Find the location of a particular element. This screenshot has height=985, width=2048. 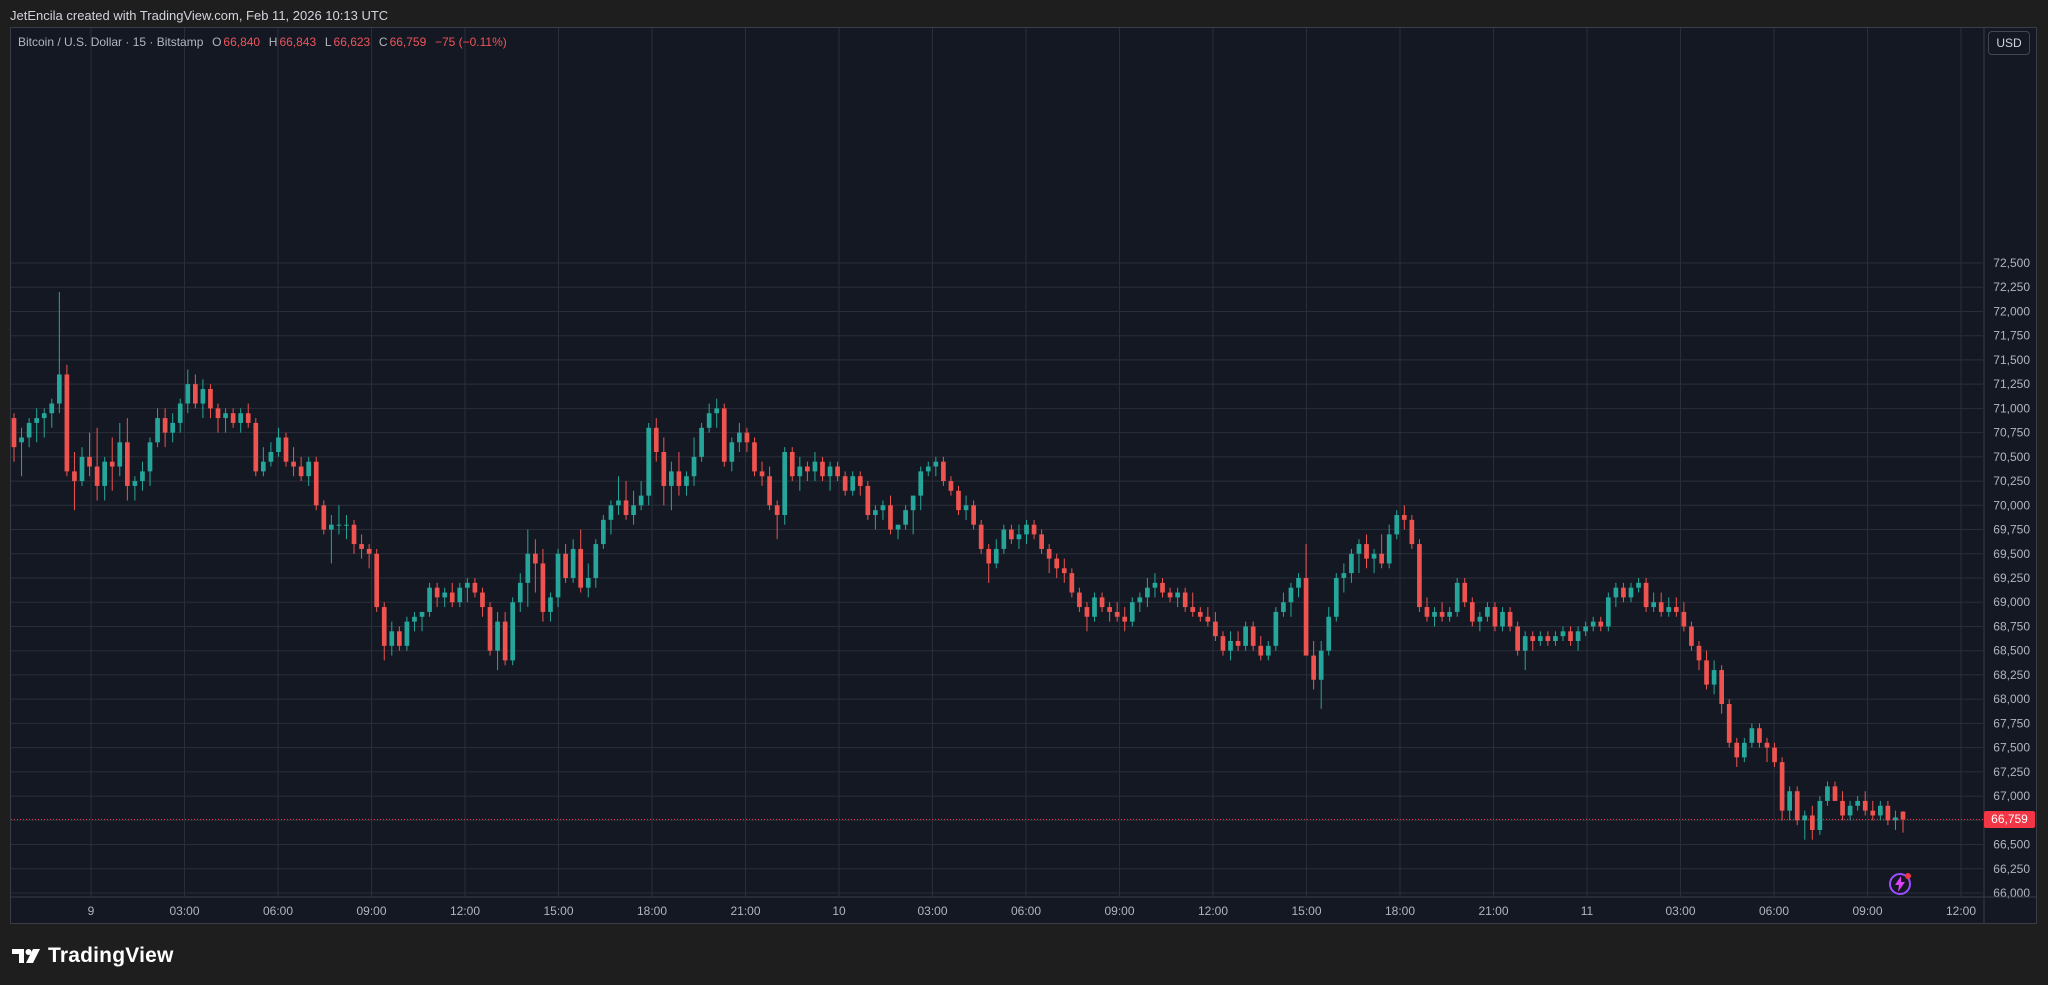

price-tick-label: 66,000 is located at coordinates (2011, 893).